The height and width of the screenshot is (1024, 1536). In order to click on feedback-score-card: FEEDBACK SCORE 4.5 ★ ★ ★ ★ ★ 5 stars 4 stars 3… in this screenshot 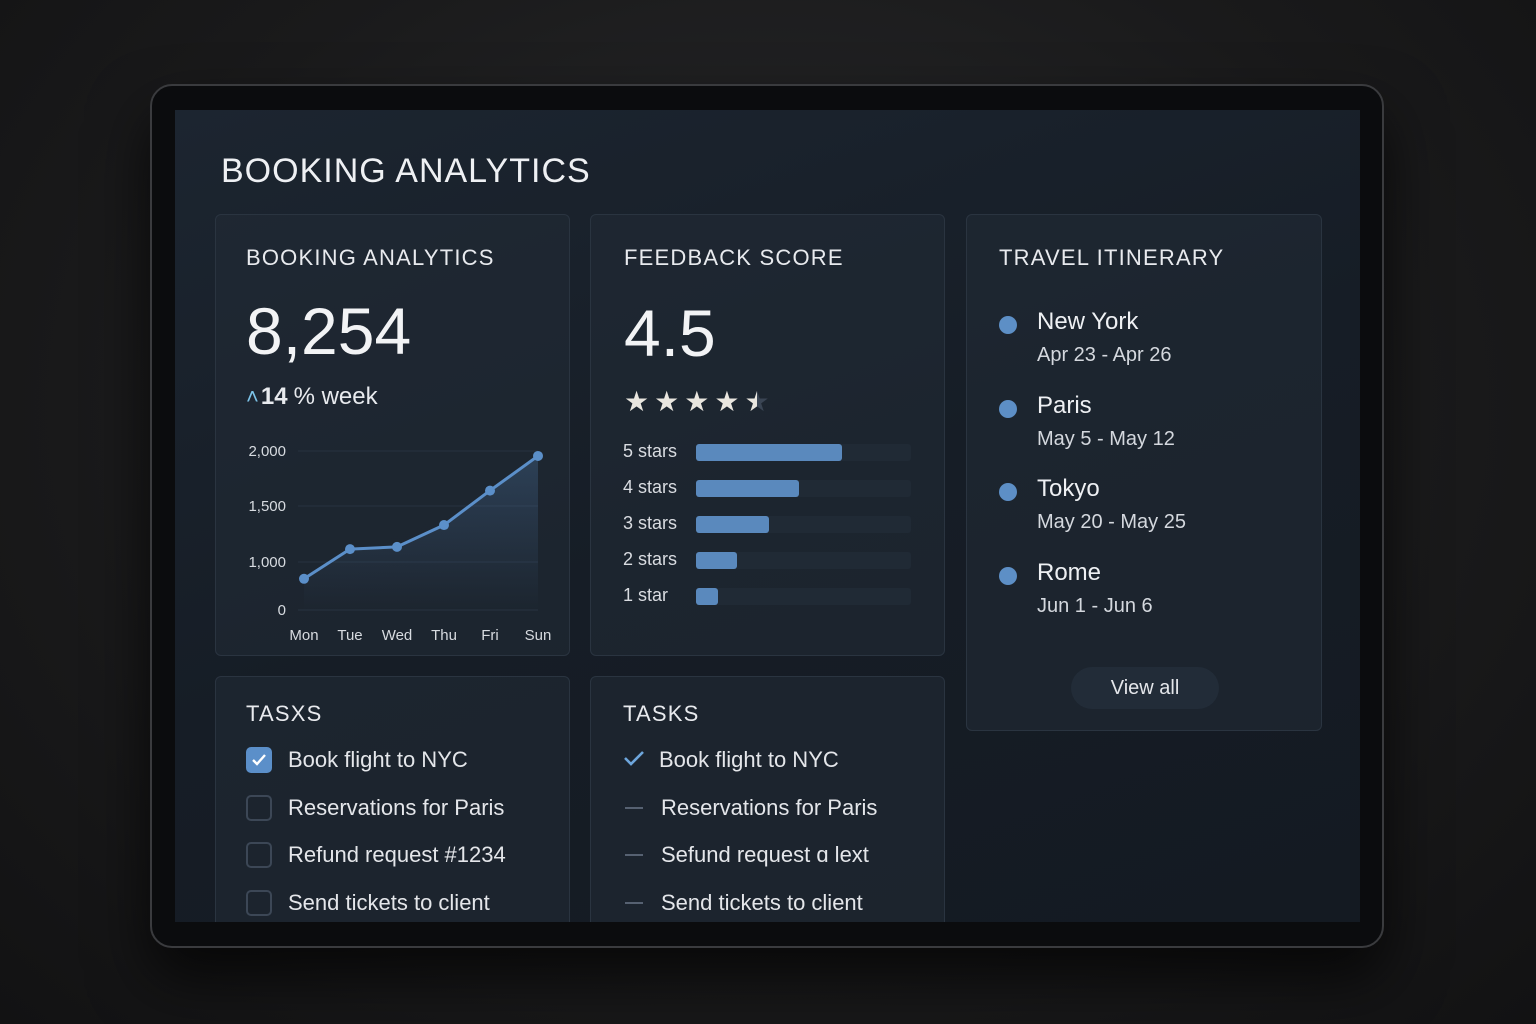, I will do `click(767, 435)`.